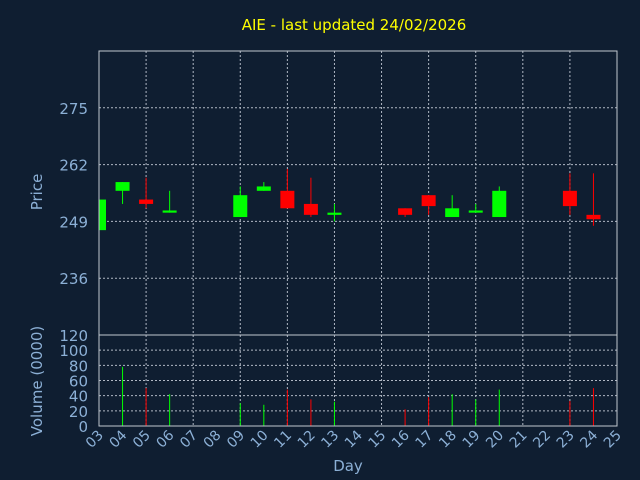 The width and height of the screenshot is (640, 480). Describe the element at coordinates (73, 279) in the screenshot. I see `price-tick-label: 236` at that location.